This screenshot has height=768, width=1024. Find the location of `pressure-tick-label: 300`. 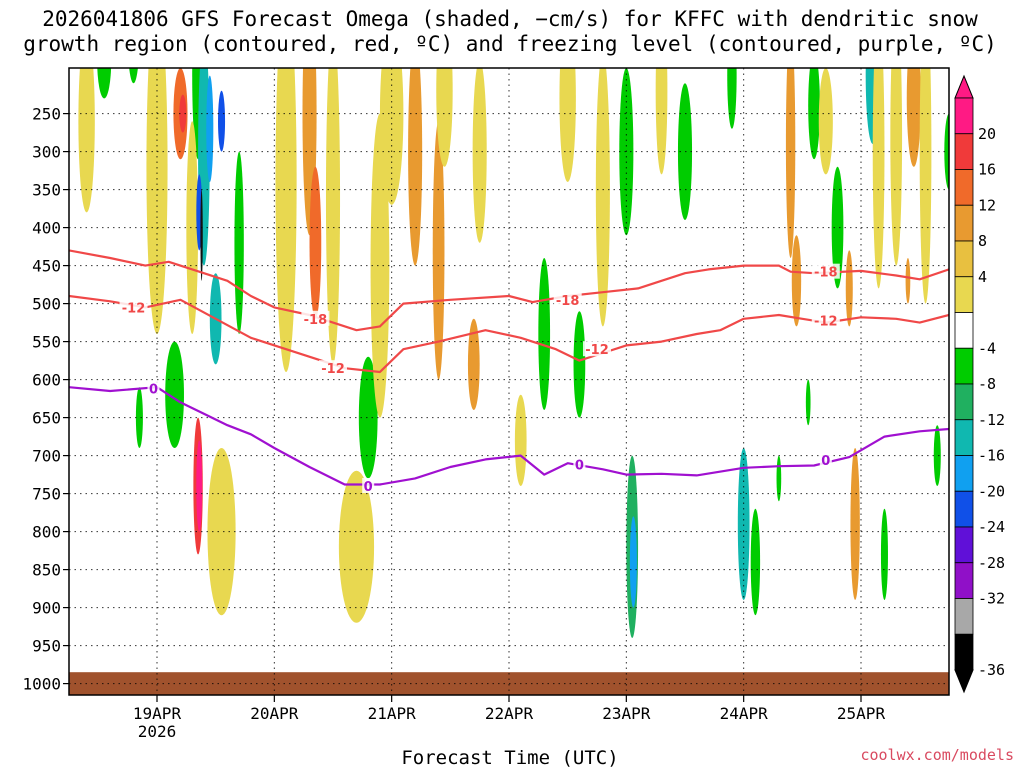

pressure-tick-label: 300 is located at coordinates (46, 152).